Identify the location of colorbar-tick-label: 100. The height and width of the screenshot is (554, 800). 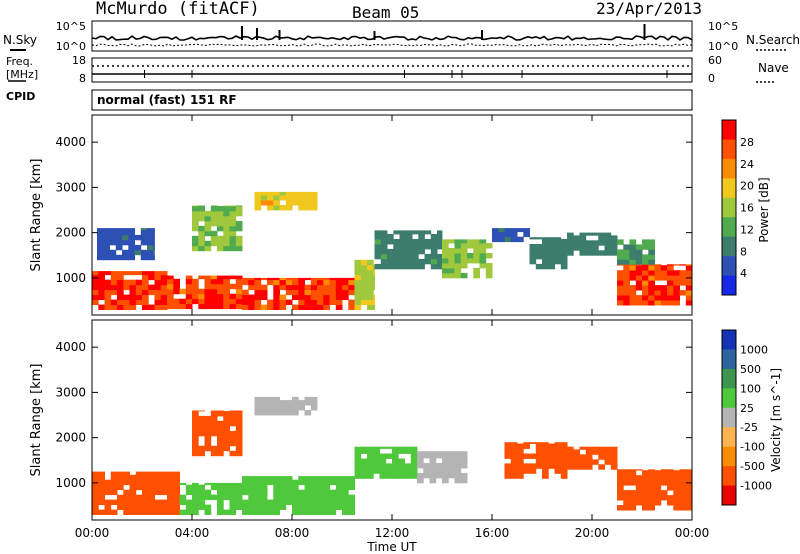
(750, 388).